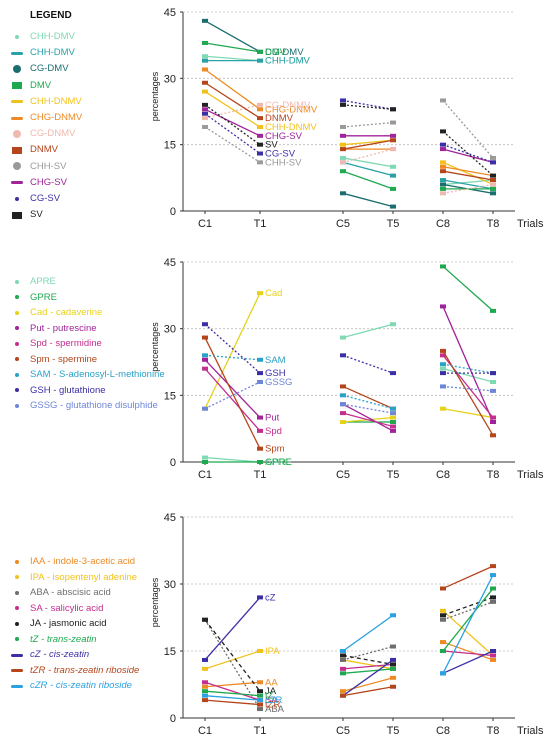 The height and width of the screenshot is (740, 550). I want to click on legend-label: IPA - isopentenyl adenine, so click(84, 577).